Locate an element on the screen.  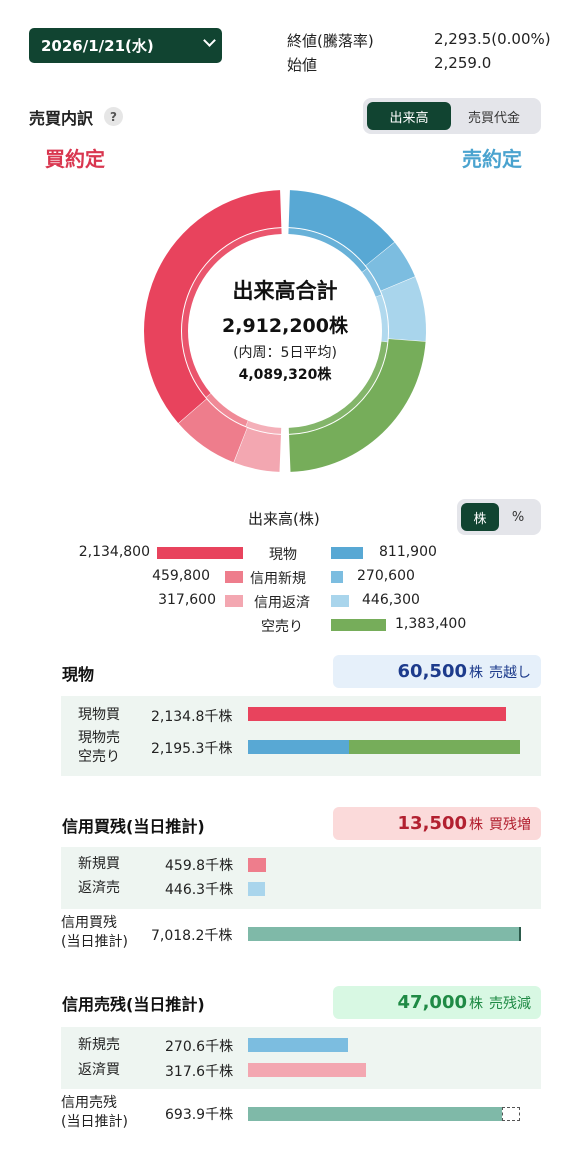
legend-category: 信用新規 is located at coordinates (278, 579).